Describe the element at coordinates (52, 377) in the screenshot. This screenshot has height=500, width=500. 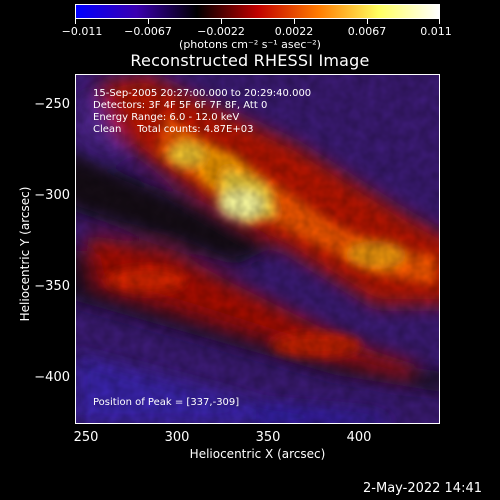
I see `y-tick-label: −400` at that location.